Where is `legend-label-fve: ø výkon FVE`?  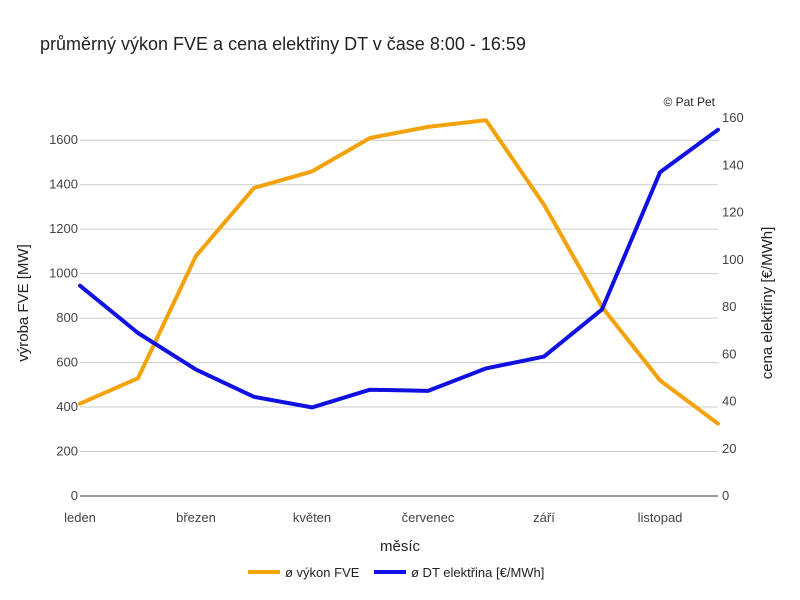
legend-label-fve: ø výkon FVE is located at coordinates (322, 572).